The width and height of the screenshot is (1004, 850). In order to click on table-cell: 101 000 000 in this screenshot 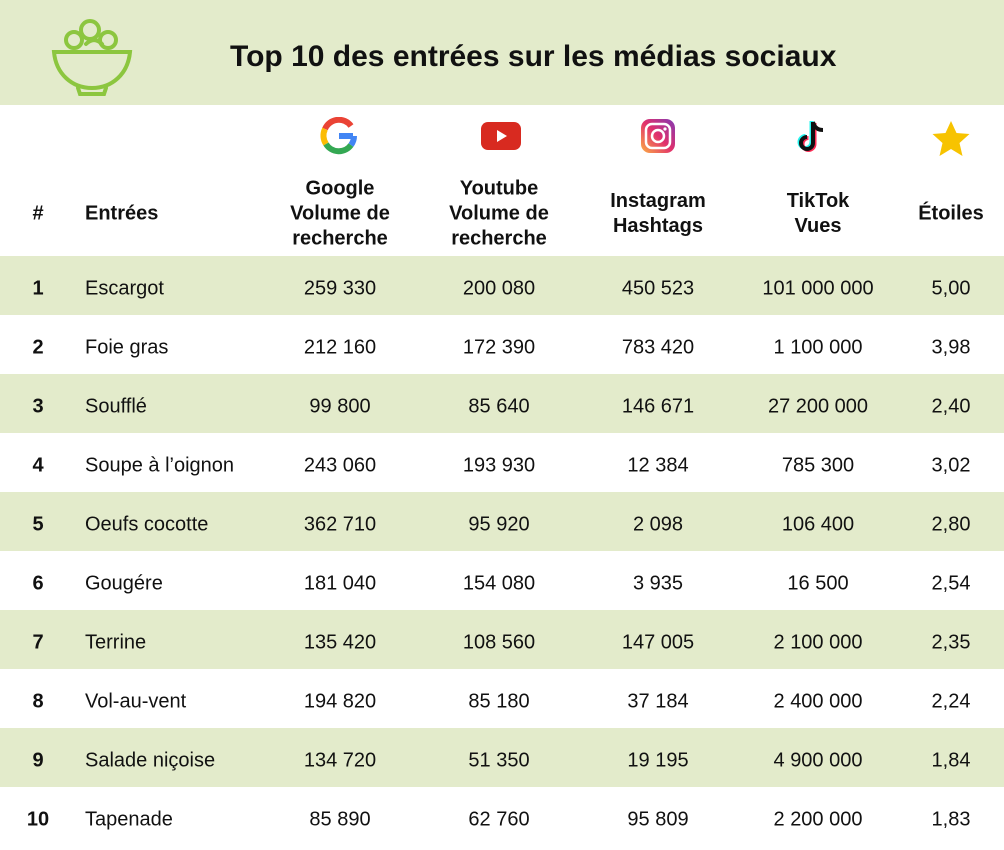, I will do `click(818, 288)`.